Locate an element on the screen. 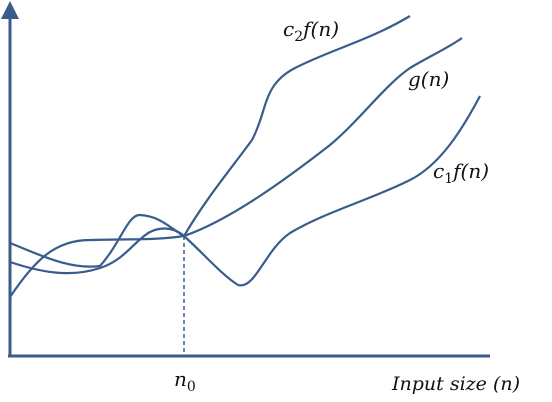 The image size is (552, 402). label-c1f: c1f(n) is located at coordinates (461, 173).